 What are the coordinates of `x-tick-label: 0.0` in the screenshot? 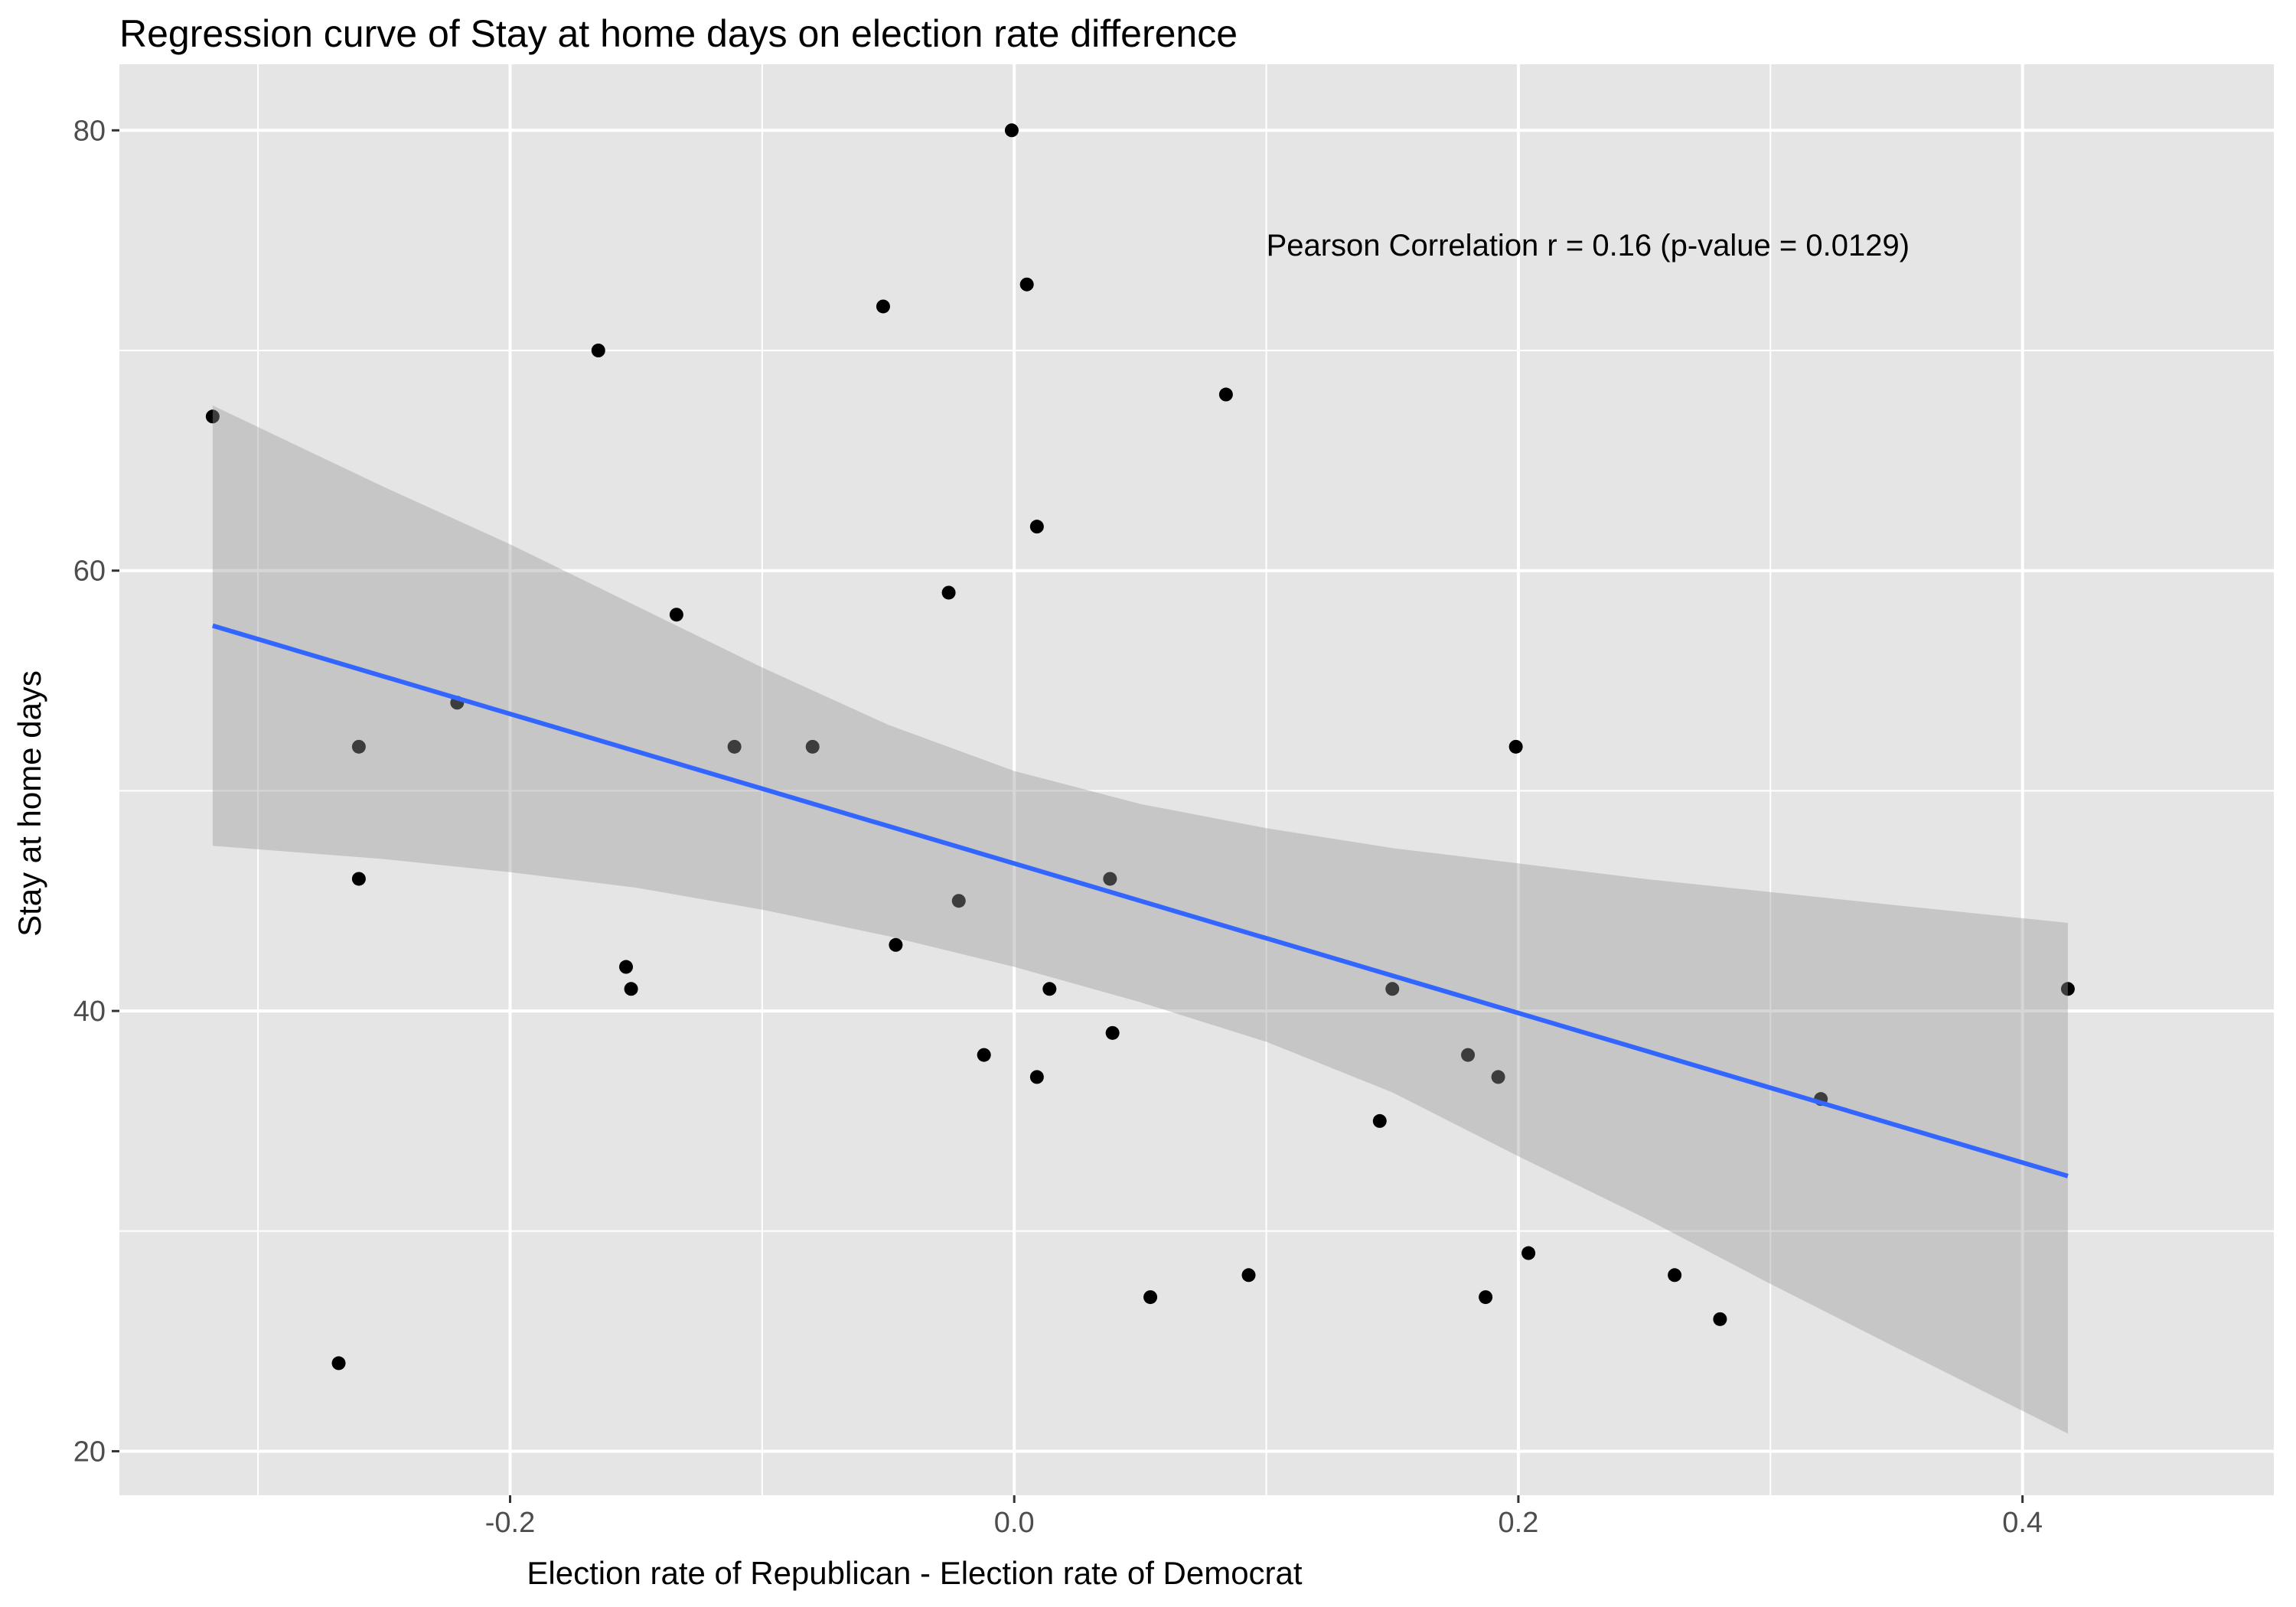 It's located at (1014, 1523).